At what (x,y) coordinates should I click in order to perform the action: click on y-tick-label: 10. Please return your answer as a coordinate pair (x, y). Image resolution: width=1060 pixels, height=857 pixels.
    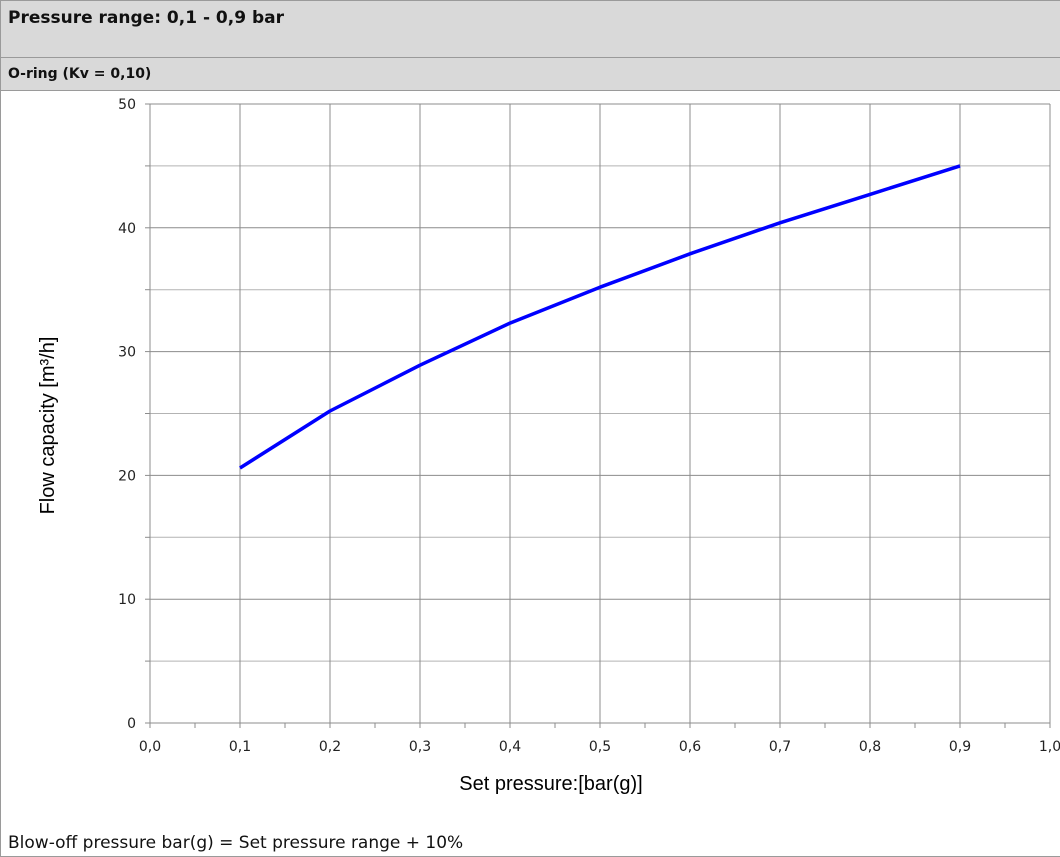
    Looking at the image, I should click on (127, 600).